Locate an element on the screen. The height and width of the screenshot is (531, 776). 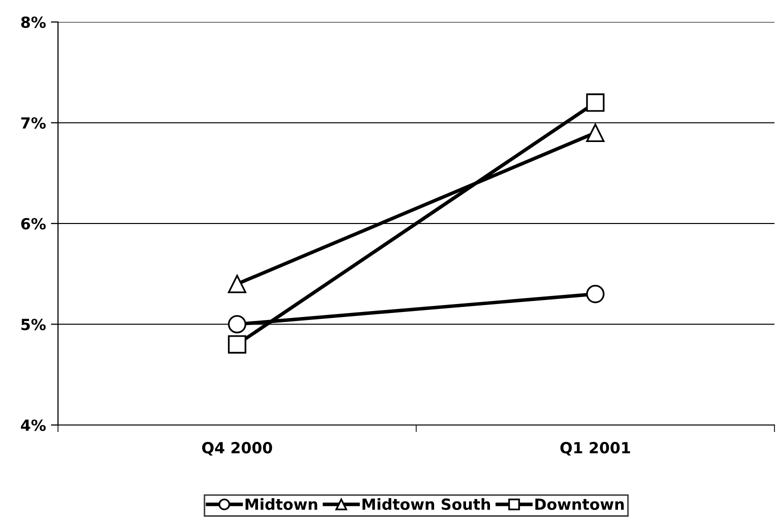
x-tick-label: Q1 2001 is located at coordinates (595, 449).